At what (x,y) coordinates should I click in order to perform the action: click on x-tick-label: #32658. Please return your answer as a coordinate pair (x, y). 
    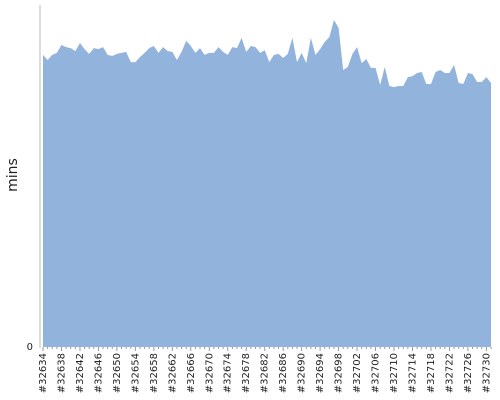
    Looking at the image, I should click on (154, 373).